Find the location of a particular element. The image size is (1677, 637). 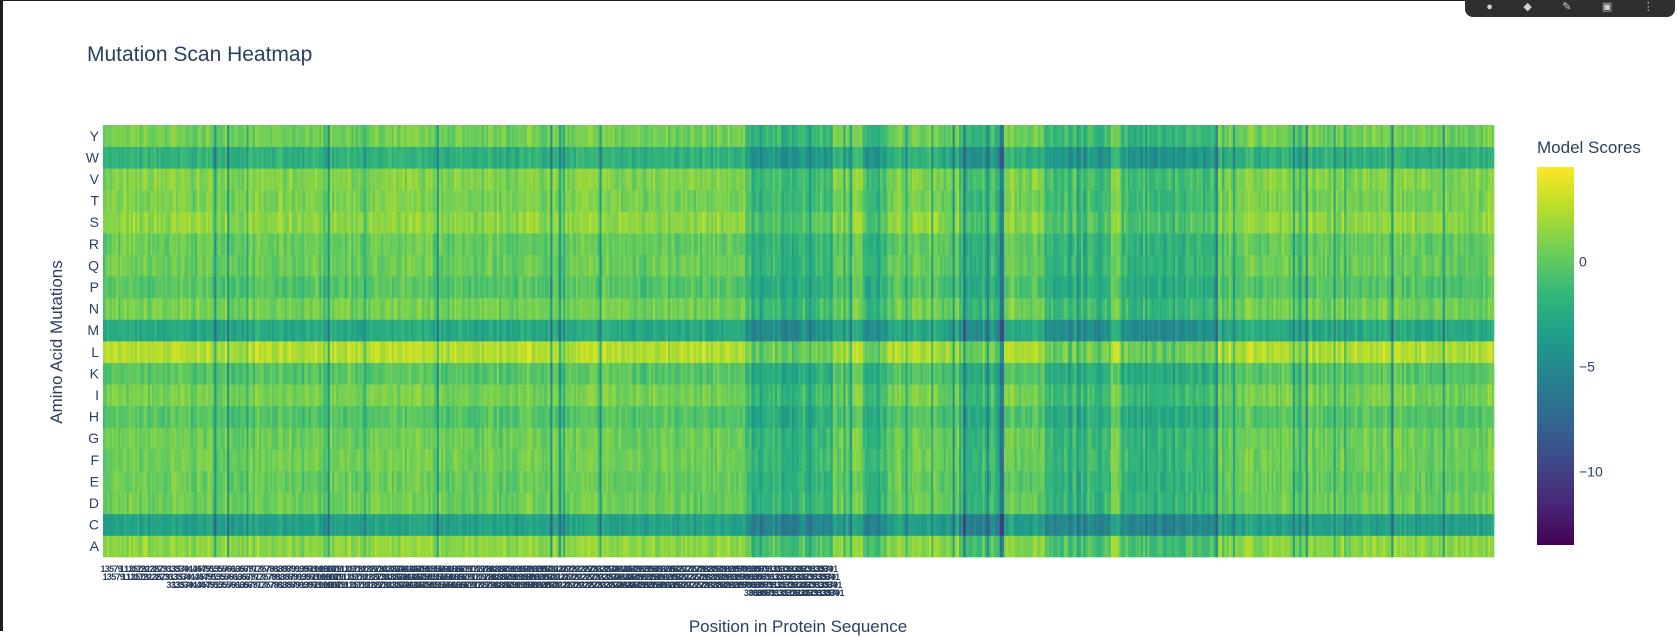

pan-icon: ✎ is located at coordinates (1567, 7).